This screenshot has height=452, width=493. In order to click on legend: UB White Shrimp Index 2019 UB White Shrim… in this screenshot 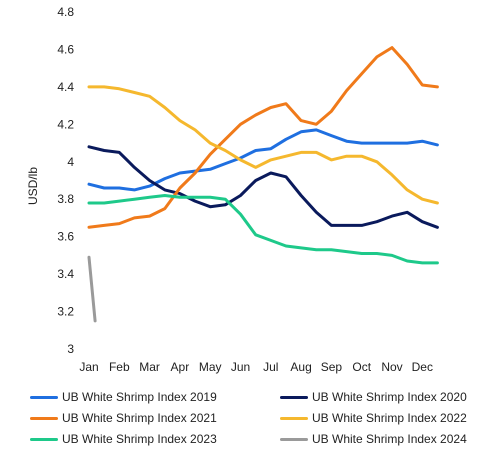, I will do `click(250, 418)`.